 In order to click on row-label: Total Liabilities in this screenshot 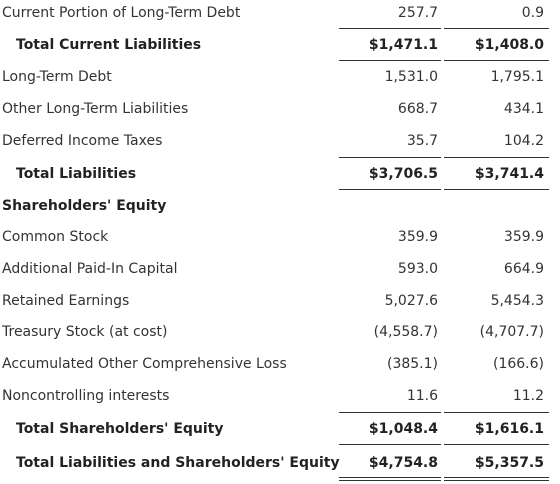, I will do `click(76, 174)`.